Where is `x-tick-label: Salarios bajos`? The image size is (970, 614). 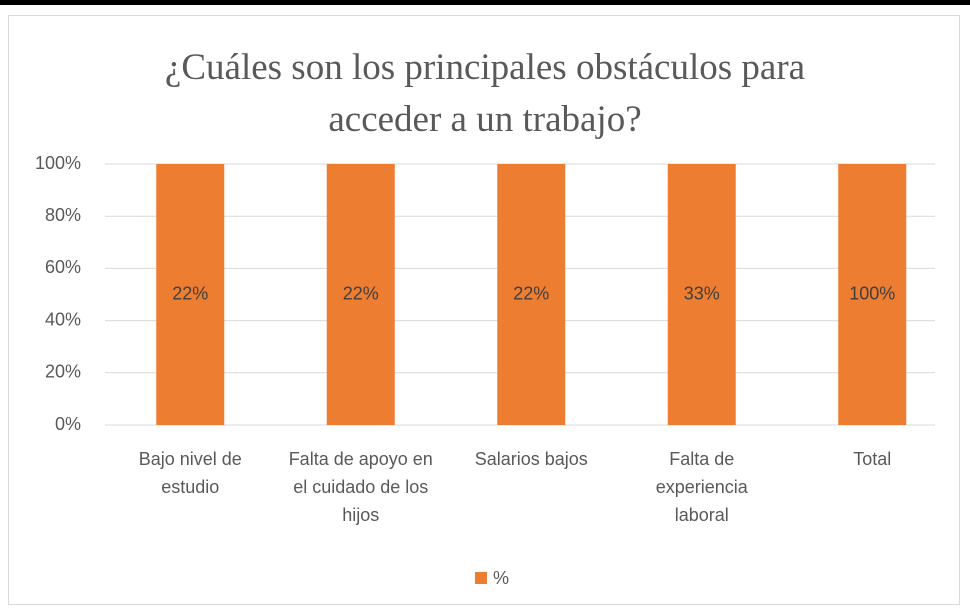
x-tick-label: Salarios bajos is located at coordinates (531, 459).